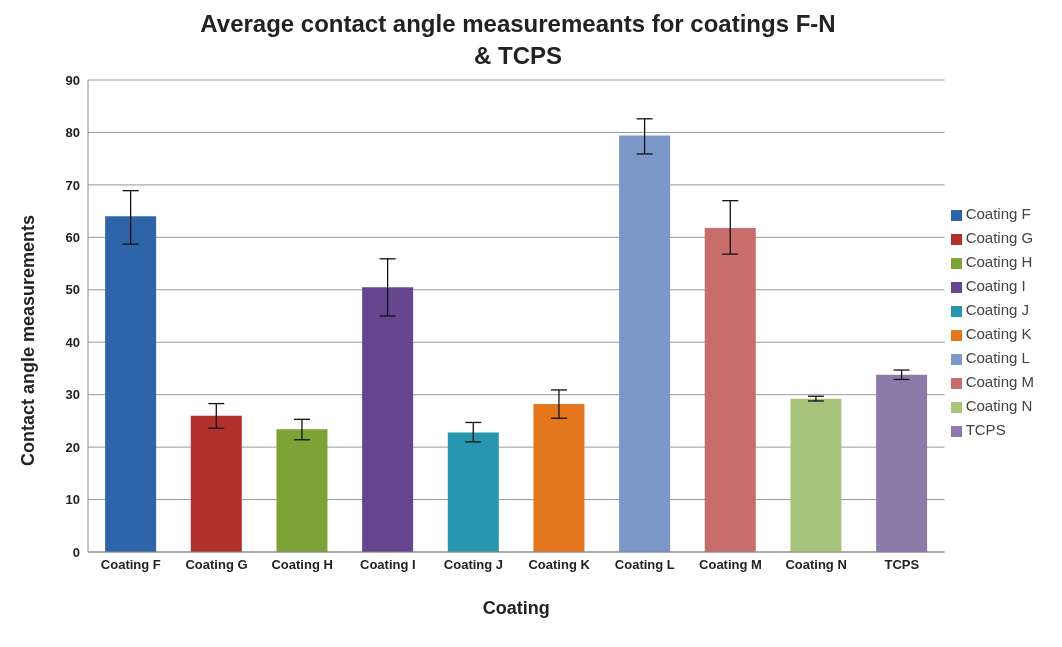 The image size is (1062, 647). Describe the element at coordinates (999, 237) in the screenshot. I see `legend-label: Coating G` at that location.